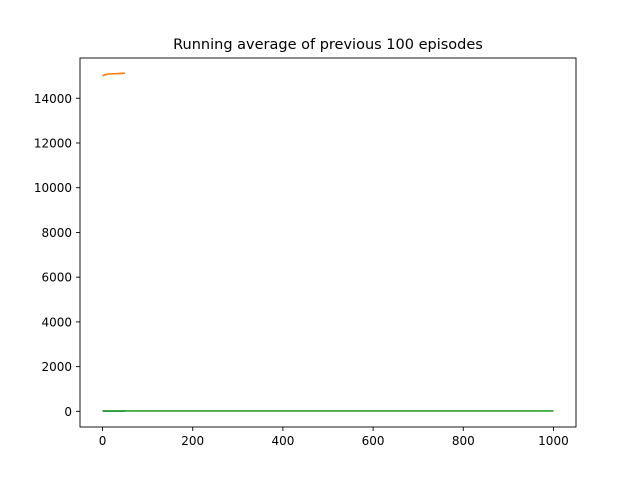 Image resolution: width=640 pixels, height=484 pixels. I want to click on y-tick-label: 12000, so click(53, 143).